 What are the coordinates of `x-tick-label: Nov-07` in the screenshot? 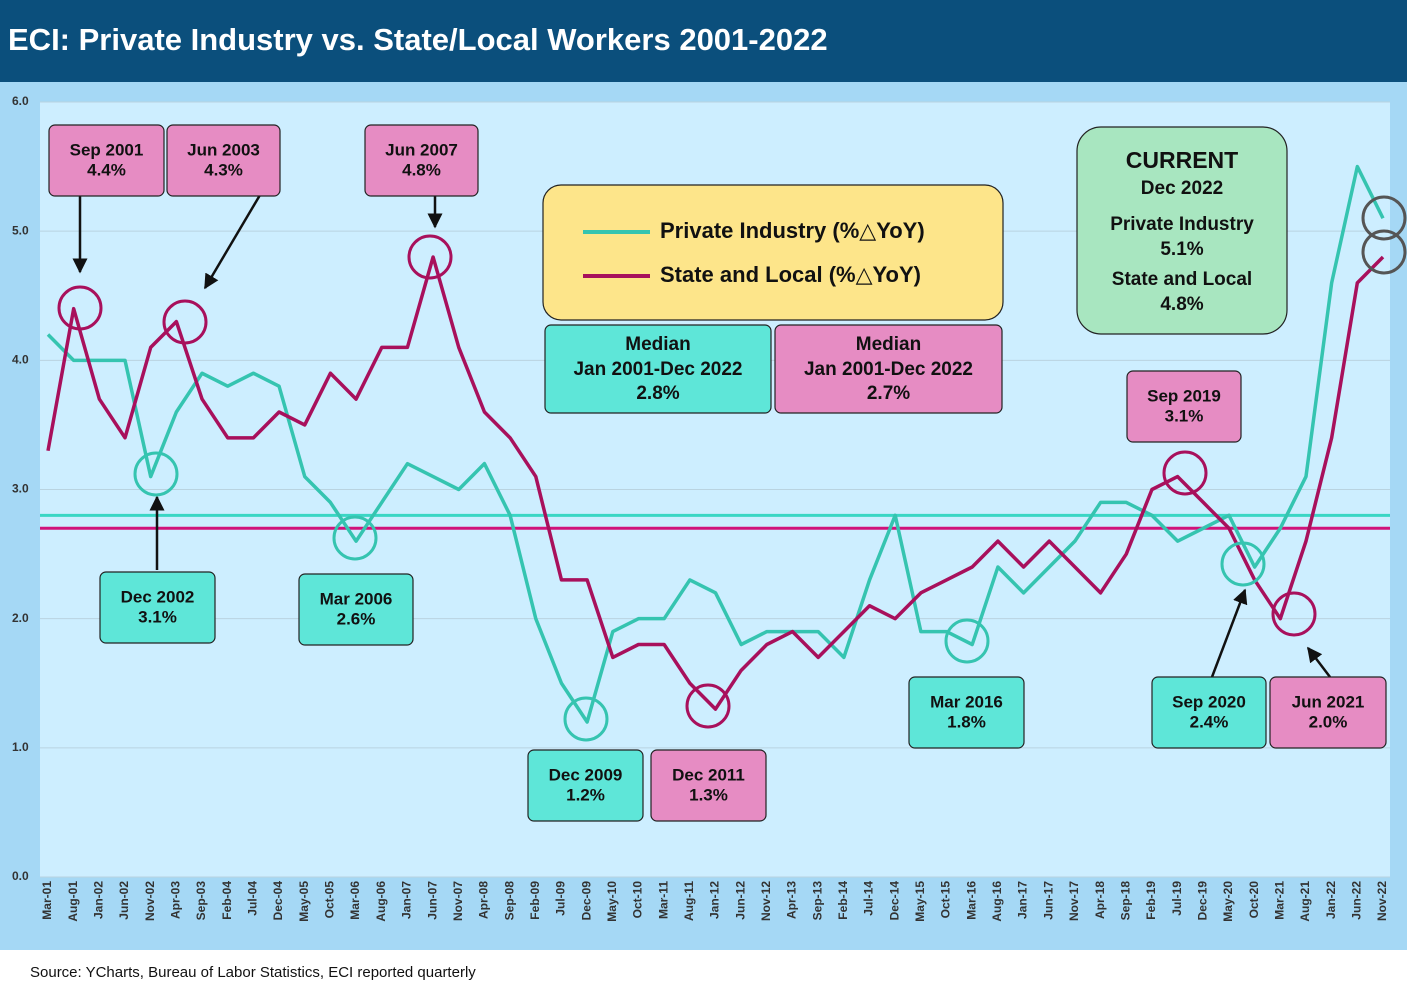 It's located at (458, 901).